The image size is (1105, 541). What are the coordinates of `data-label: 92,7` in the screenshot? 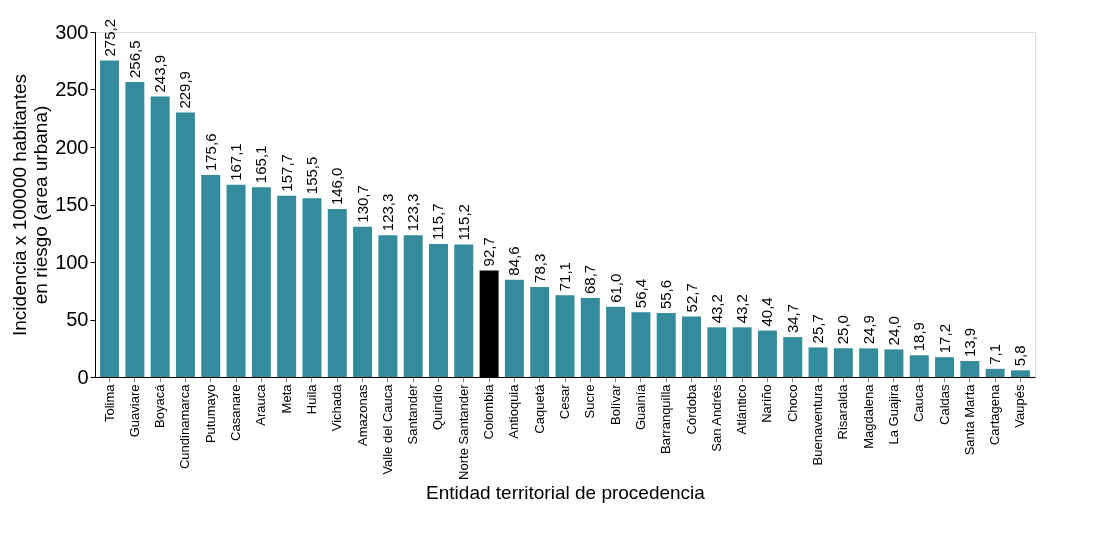 It's located at (489, 252).